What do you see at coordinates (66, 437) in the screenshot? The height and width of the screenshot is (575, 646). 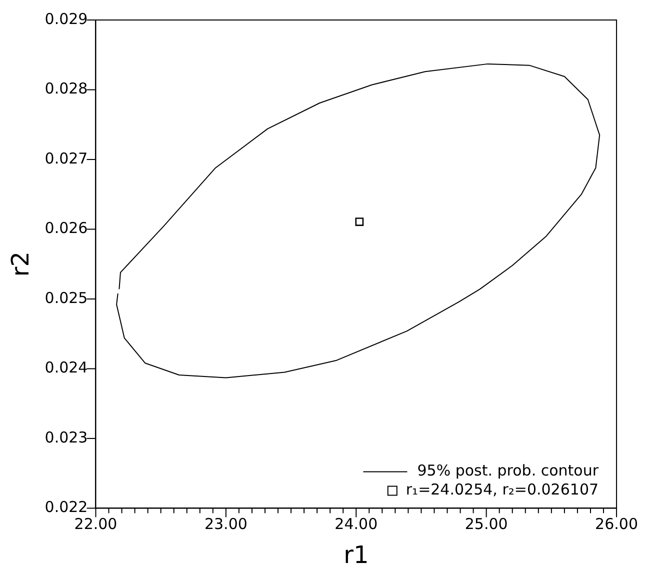 I see `y-tick-label: 0.023` at bounding box center [66, 437].